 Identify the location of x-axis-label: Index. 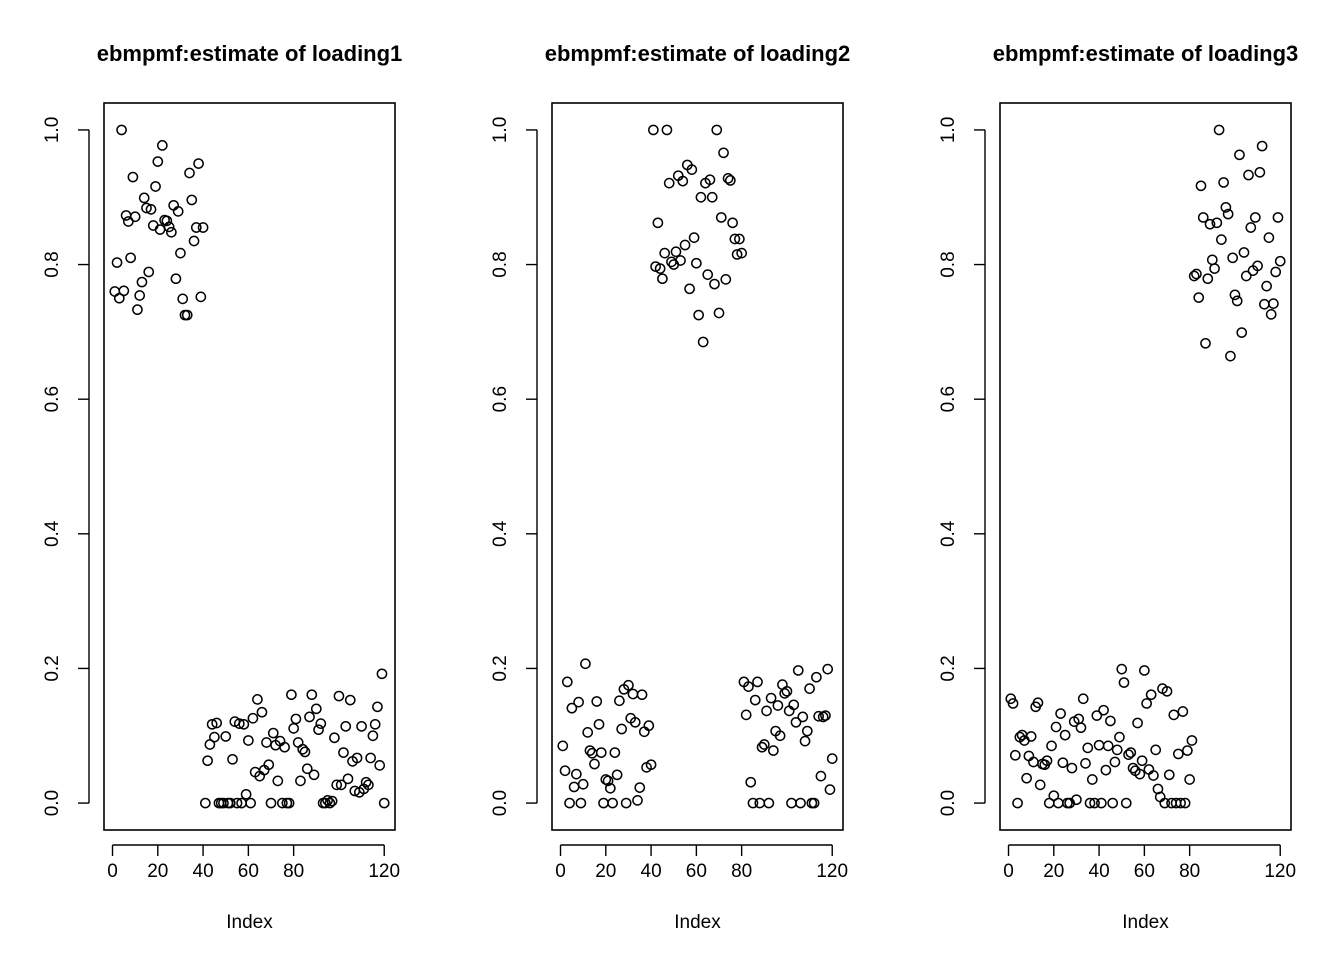
(249, 922).